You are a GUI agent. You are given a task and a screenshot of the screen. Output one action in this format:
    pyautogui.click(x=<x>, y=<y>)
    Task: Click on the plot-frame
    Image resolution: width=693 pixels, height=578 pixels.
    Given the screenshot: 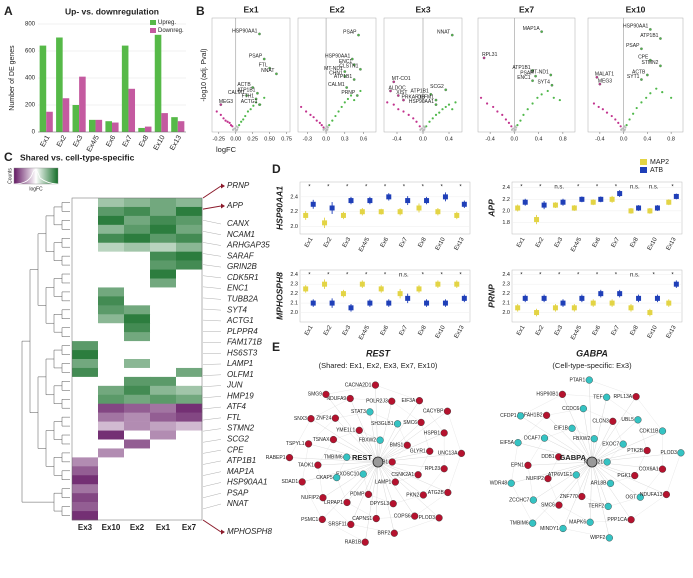 What is the action you would take?
    pyautogui.click(x=337, y=75)
    